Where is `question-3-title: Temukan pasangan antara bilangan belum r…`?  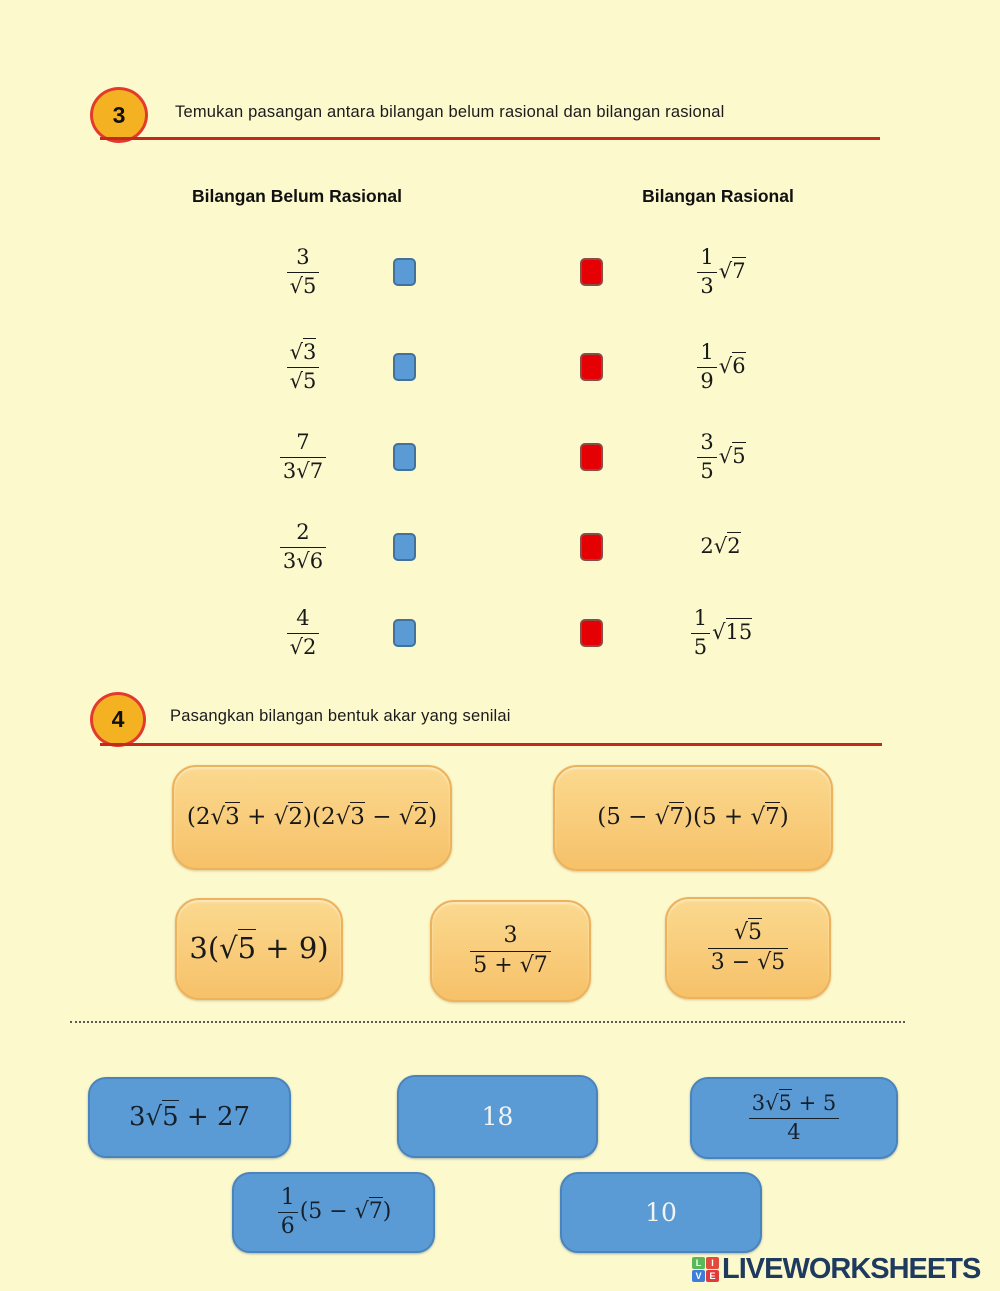
question-3-title: Temukan pasangan antara bilangan belum r… is located at coordinates (450, 112).